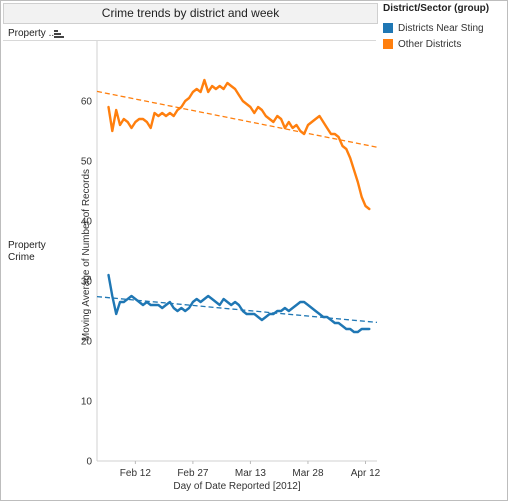 This screenshot has height=501, width=508. I want to click on x-tick-label: Apr 12, so click(366, 473).